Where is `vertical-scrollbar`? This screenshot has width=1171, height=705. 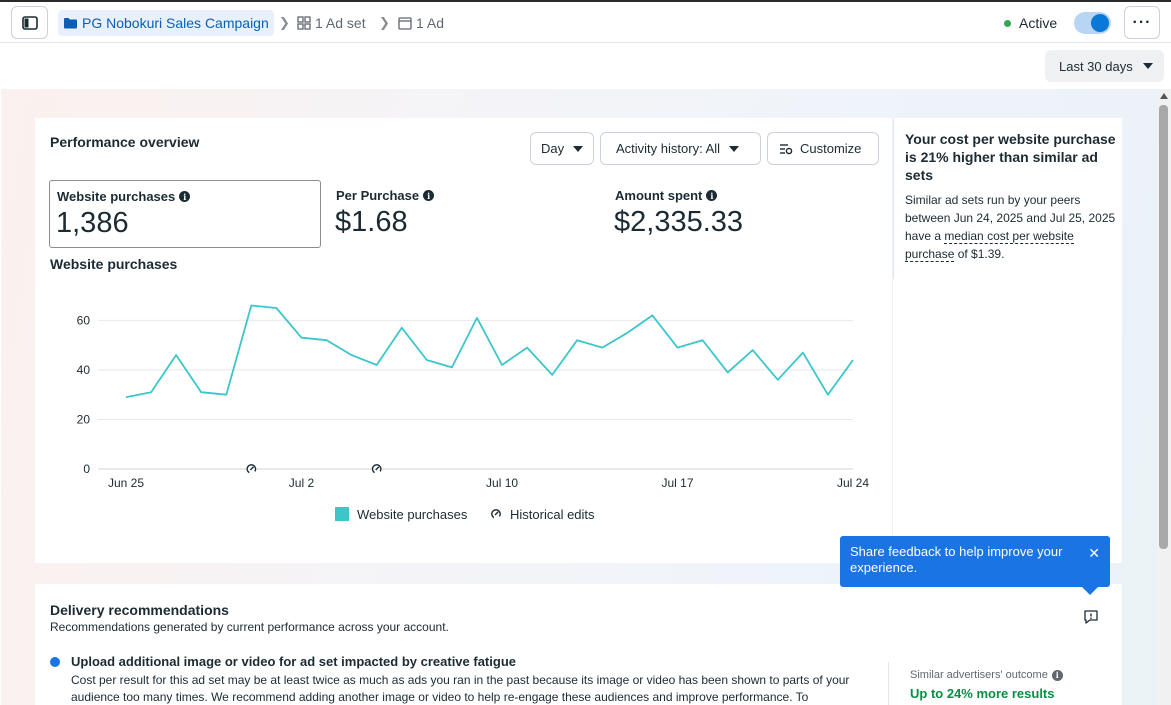
vertical-scrollbar is located at coordinates (1164, 397).